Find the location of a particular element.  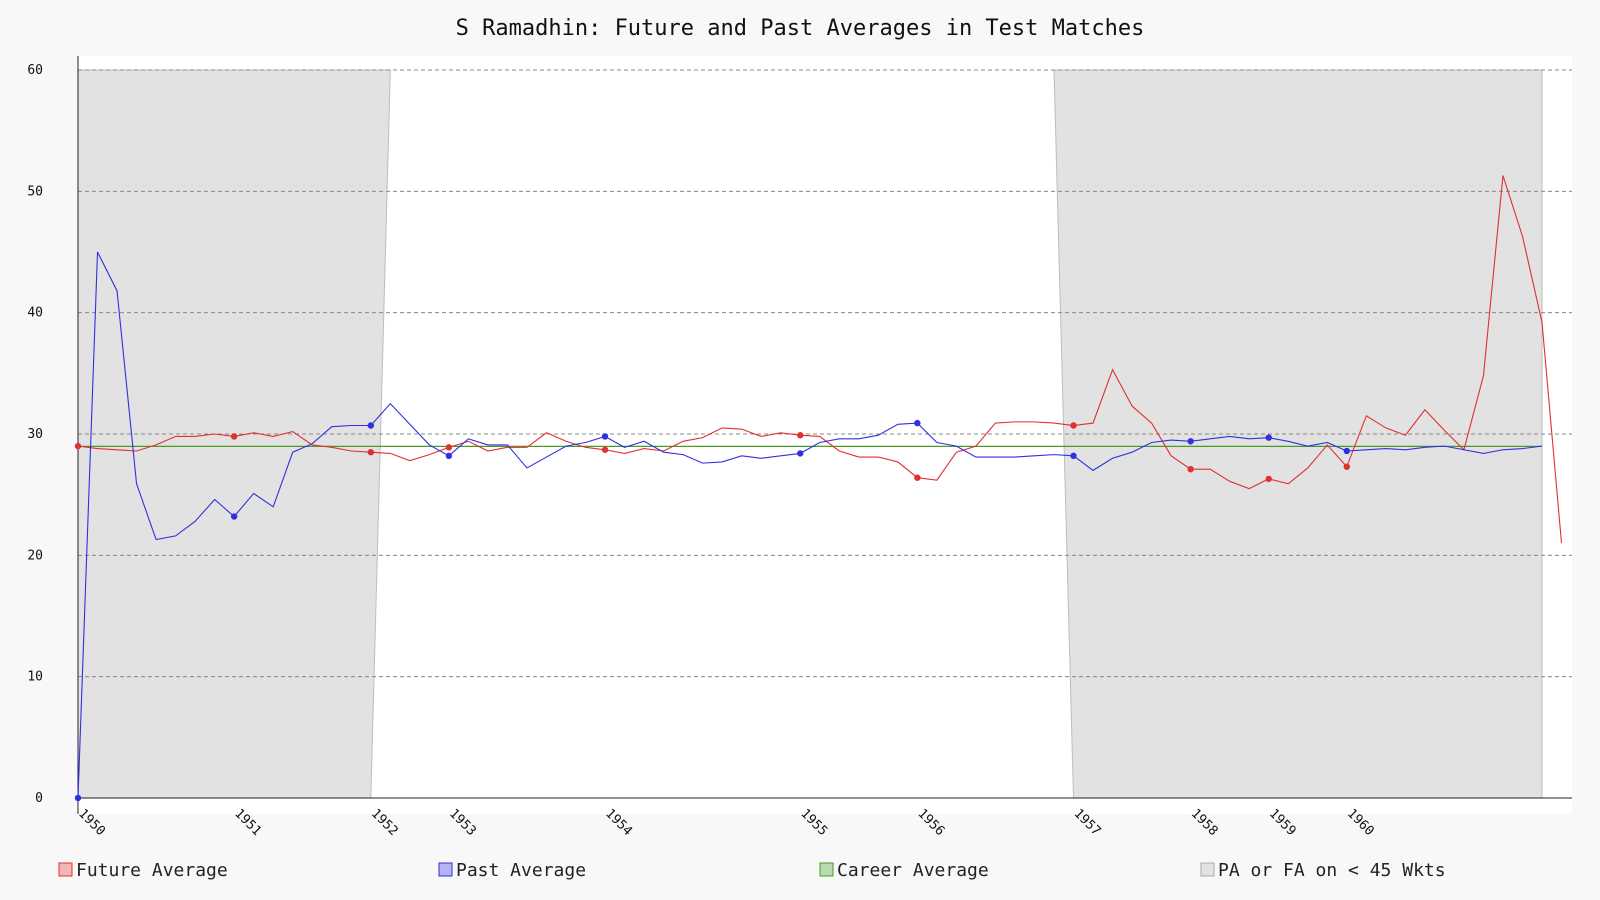

y-tick-label-30: 30 is located at coordinates (35, 434).